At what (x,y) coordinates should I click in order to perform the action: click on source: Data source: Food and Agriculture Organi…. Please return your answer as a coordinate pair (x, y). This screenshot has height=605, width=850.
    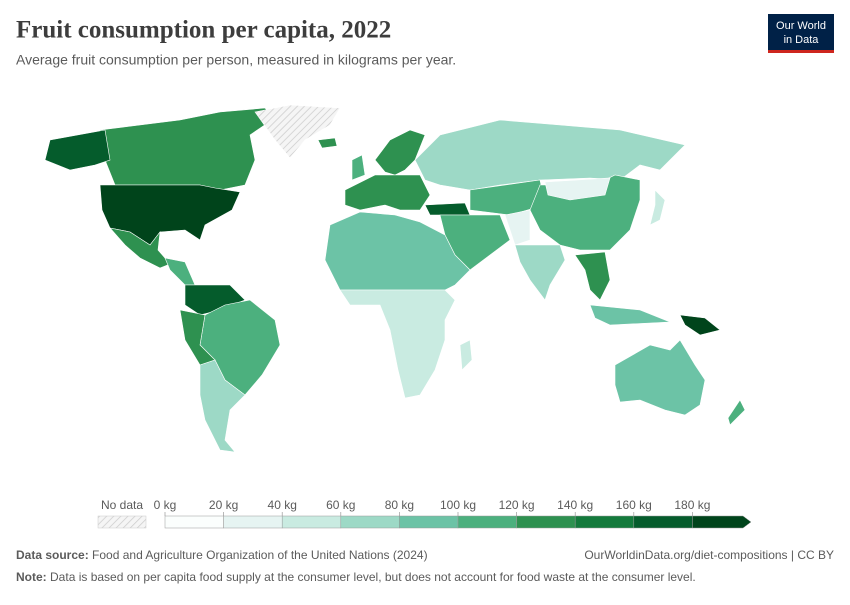
    Looking at the image, I should click on (222, 555).